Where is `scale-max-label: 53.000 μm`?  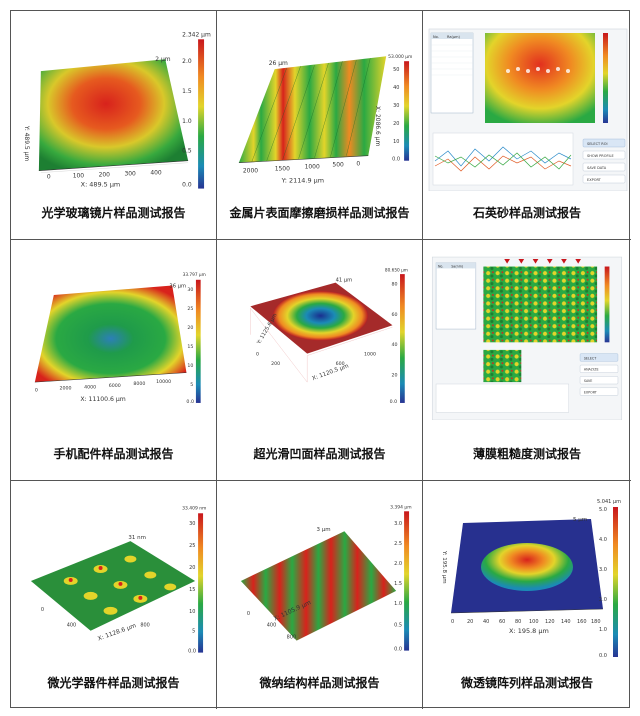 scale-max-label: 53.000 μm is located at coordinates (400, 57).